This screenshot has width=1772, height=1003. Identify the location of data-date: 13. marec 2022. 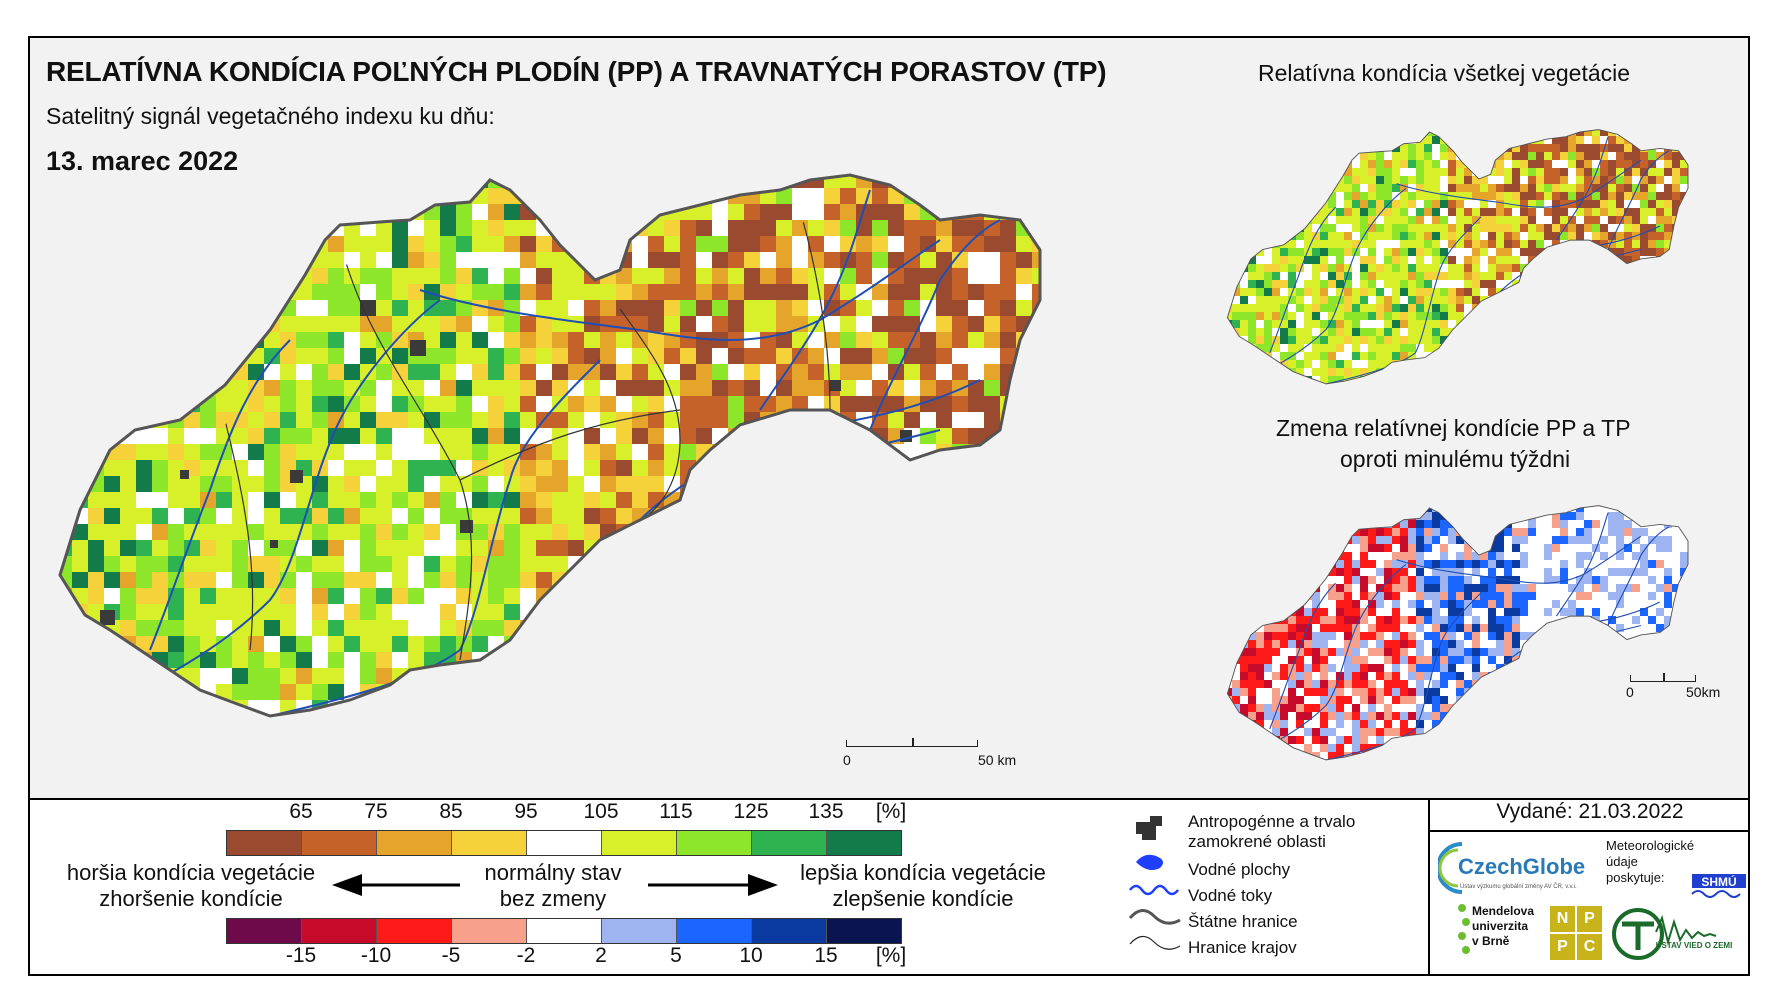
(142, 161).